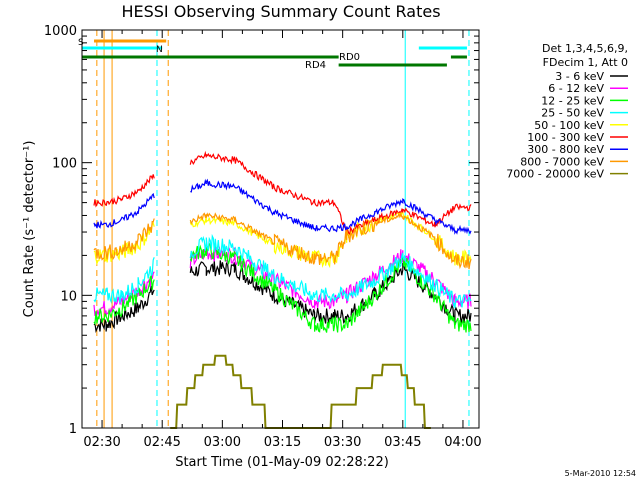  Describe the element at coordinates (81, 43) in the screenshot. I see `s-label: S` at that location.